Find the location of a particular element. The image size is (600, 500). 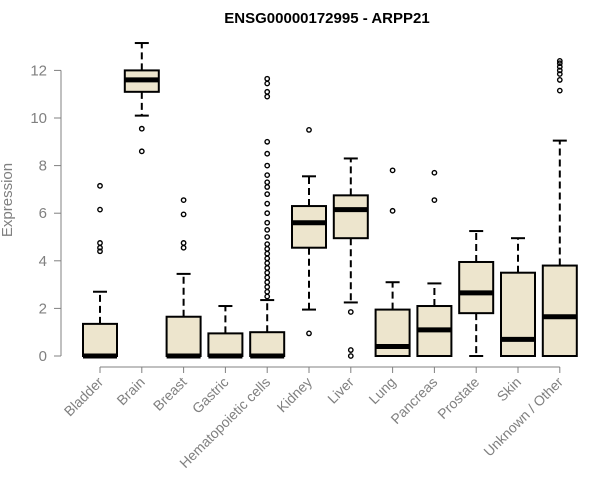

x-tick-label: Brain is located at coordinates (130, 391).